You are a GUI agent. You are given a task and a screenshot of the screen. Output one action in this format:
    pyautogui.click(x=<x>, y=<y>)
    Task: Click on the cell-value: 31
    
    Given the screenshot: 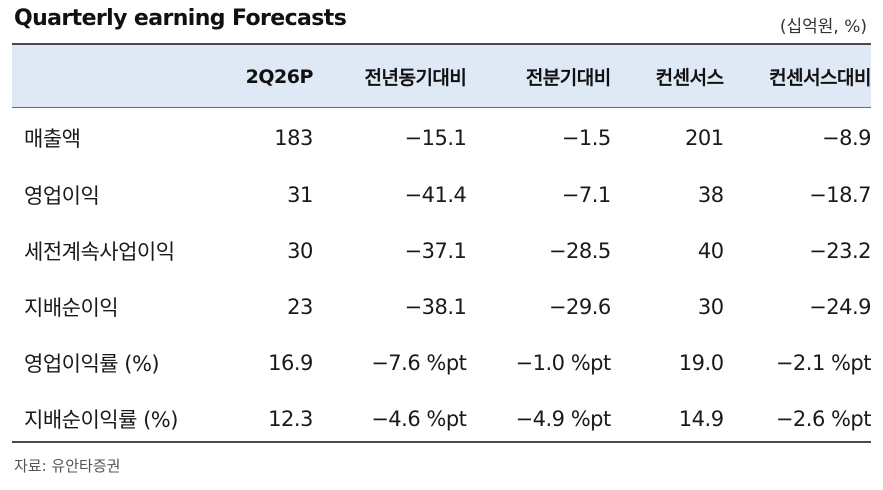 What is the action you would take?
    pyautogui.click(x=300, y=195)
    